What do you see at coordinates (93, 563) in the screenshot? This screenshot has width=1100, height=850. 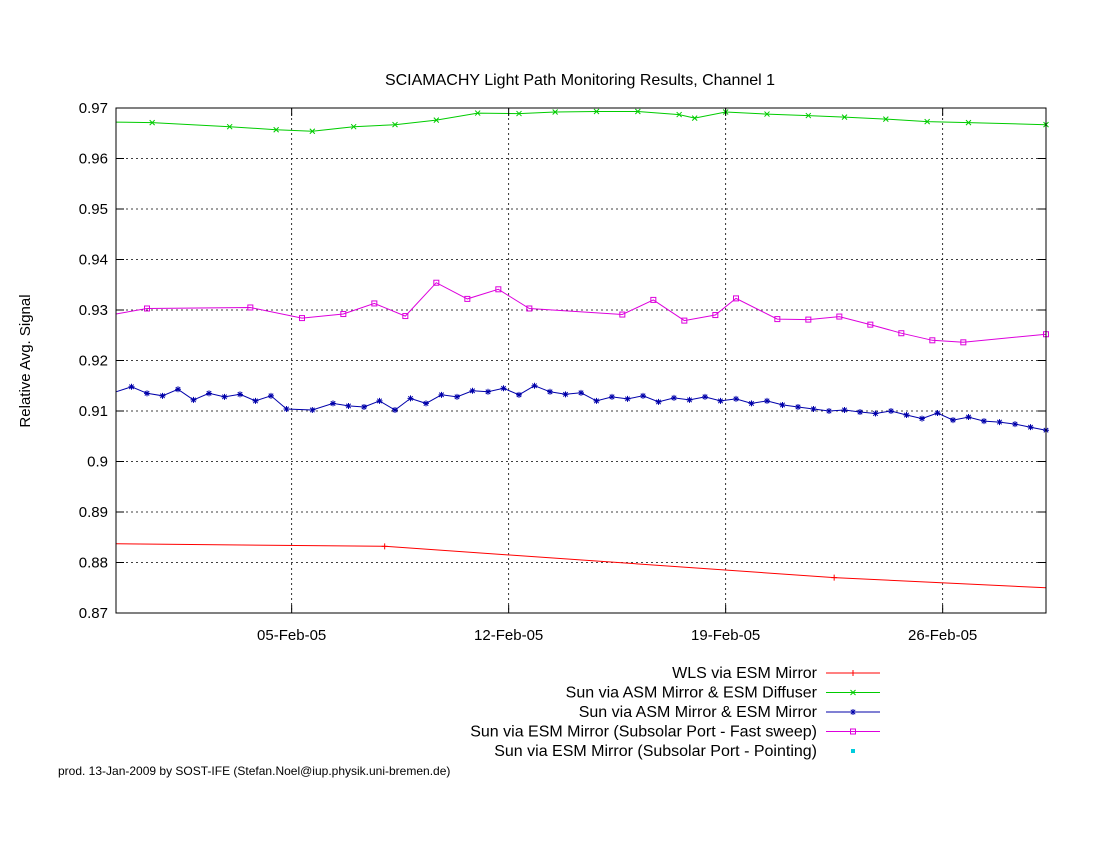 I see `y-tick-label: 0.88` at bounding box center [93, 563].